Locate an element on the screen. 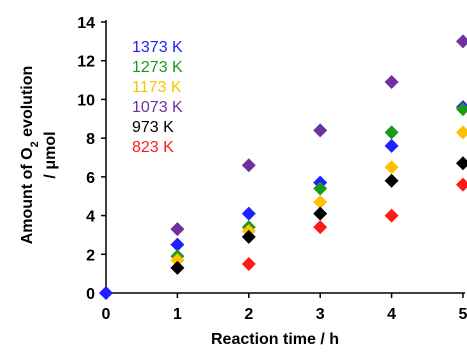 Image resolution: width=467 pixels, height=356 pixels. legend-entry: 1173 K is located at coordinates (157, 87).